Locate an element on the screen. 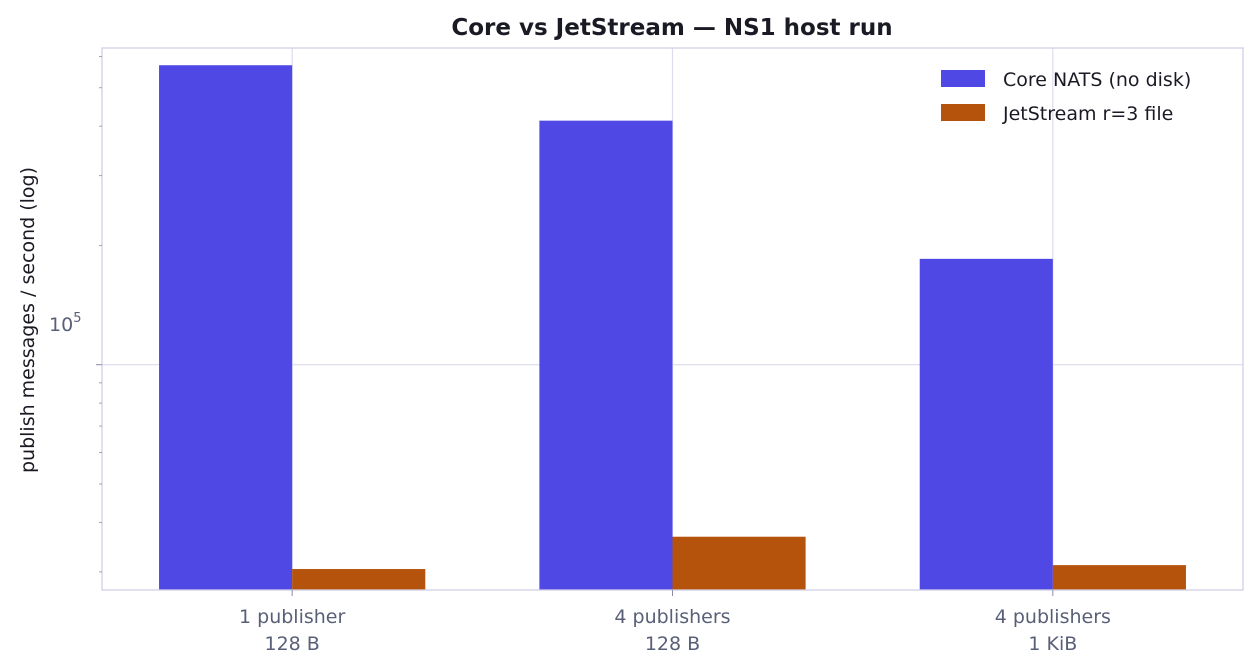 This screenshot has height=672, width=1259. x-tick-label: 4 publishers 1 KiB is located at coordinates (1053, 630).